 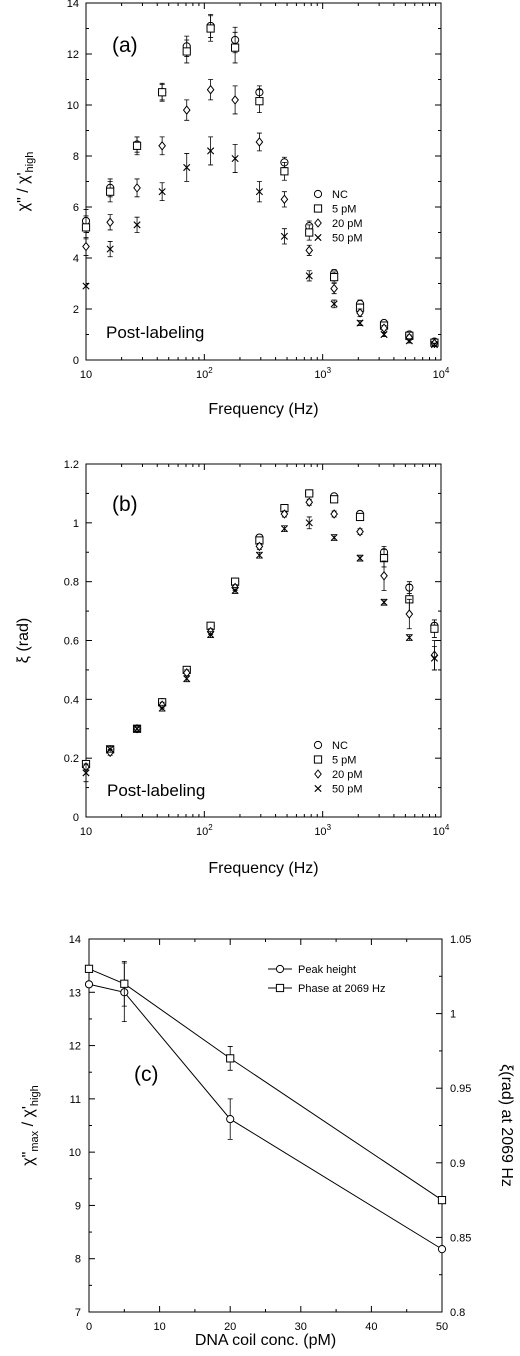 I want to click on legend-label: Phase at 2069 Hz, so click(x=341, y=989).